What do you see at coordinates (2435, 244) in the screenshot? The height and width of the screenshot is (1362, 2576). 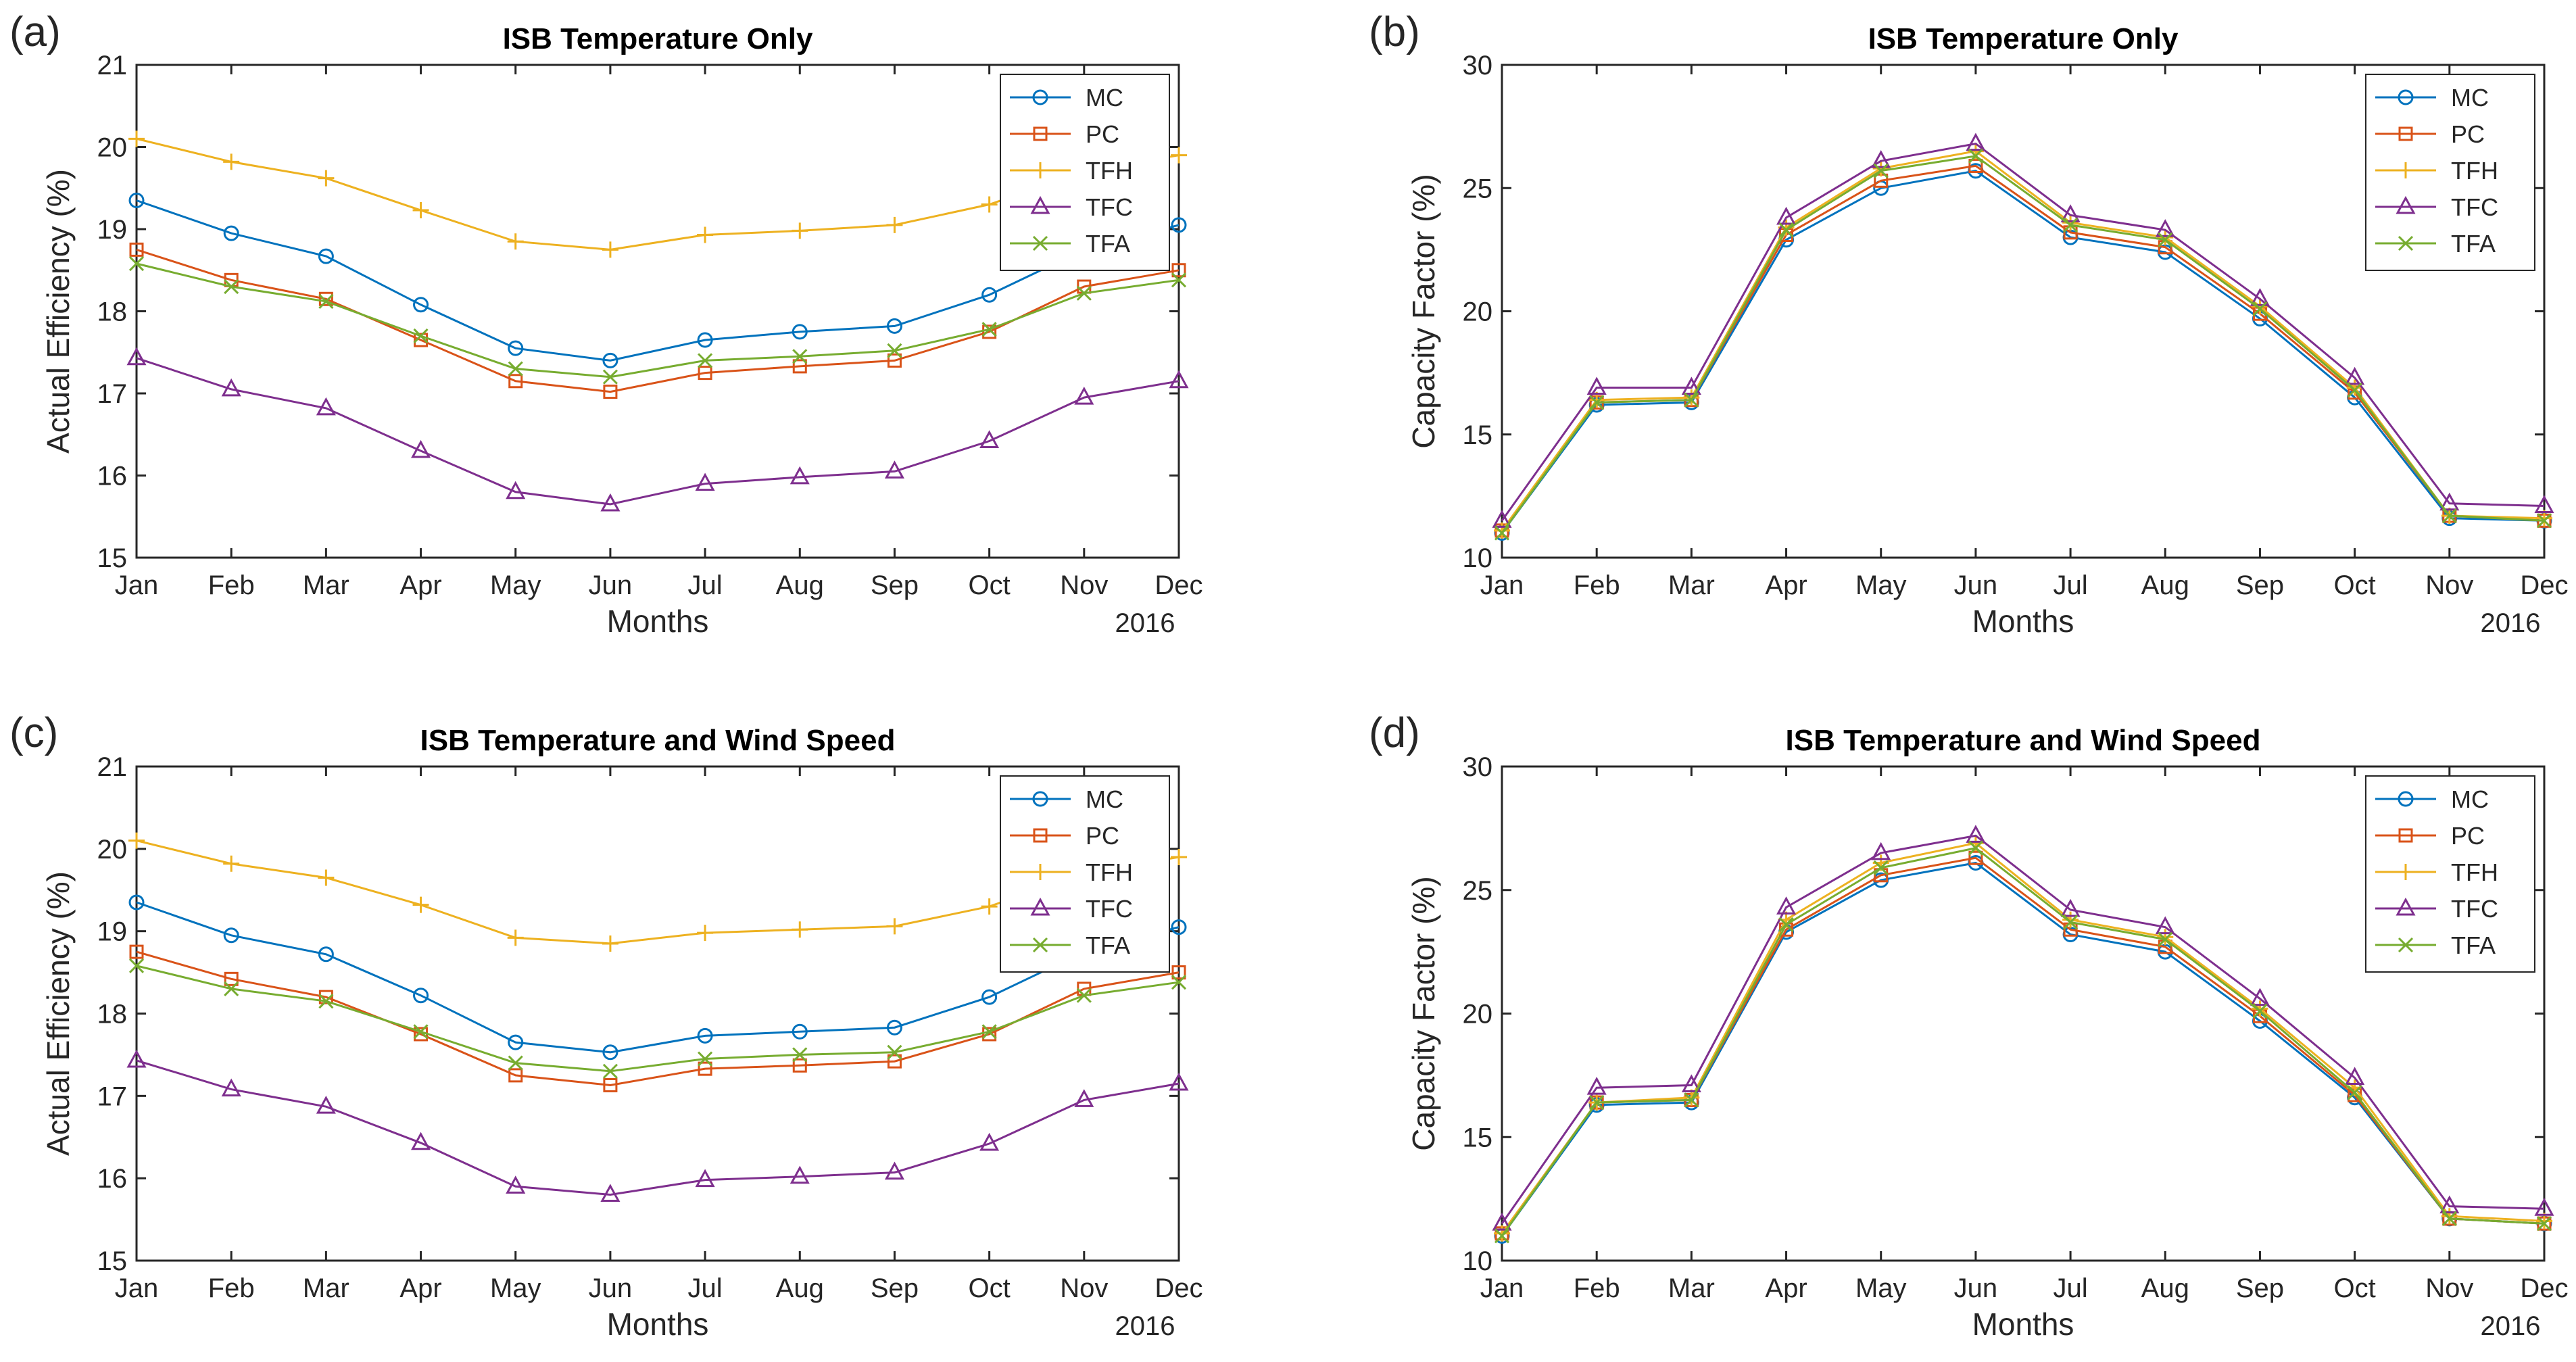 I see `legend-entry-tfa: TFA` at bounding box center [2435, 244].